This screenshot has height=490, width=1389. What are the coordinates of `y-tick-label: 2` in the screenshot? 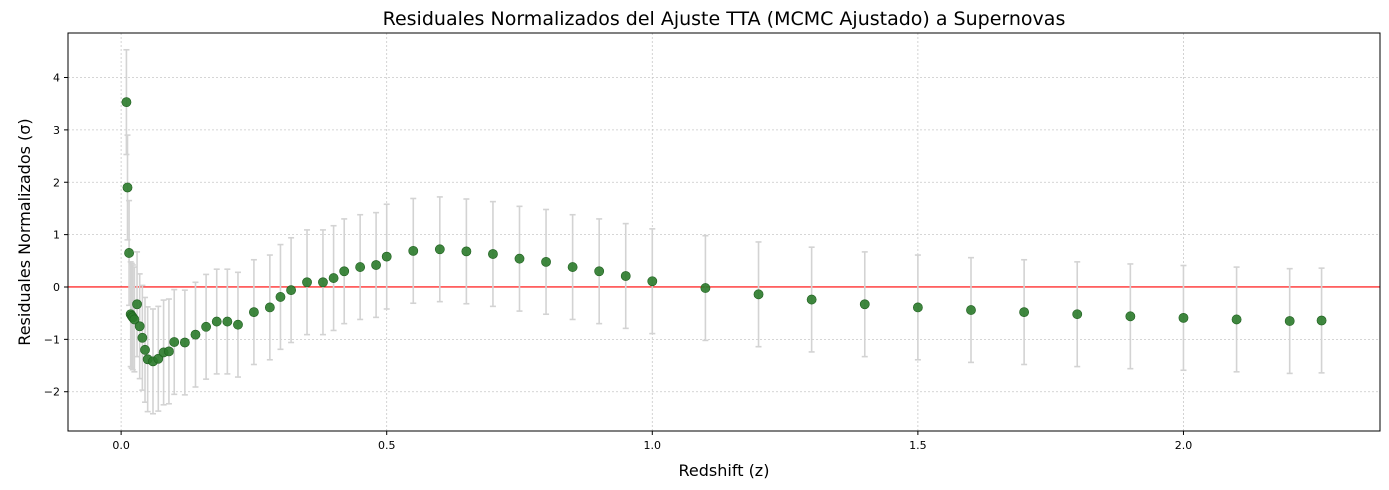 It's located at (56, 182).